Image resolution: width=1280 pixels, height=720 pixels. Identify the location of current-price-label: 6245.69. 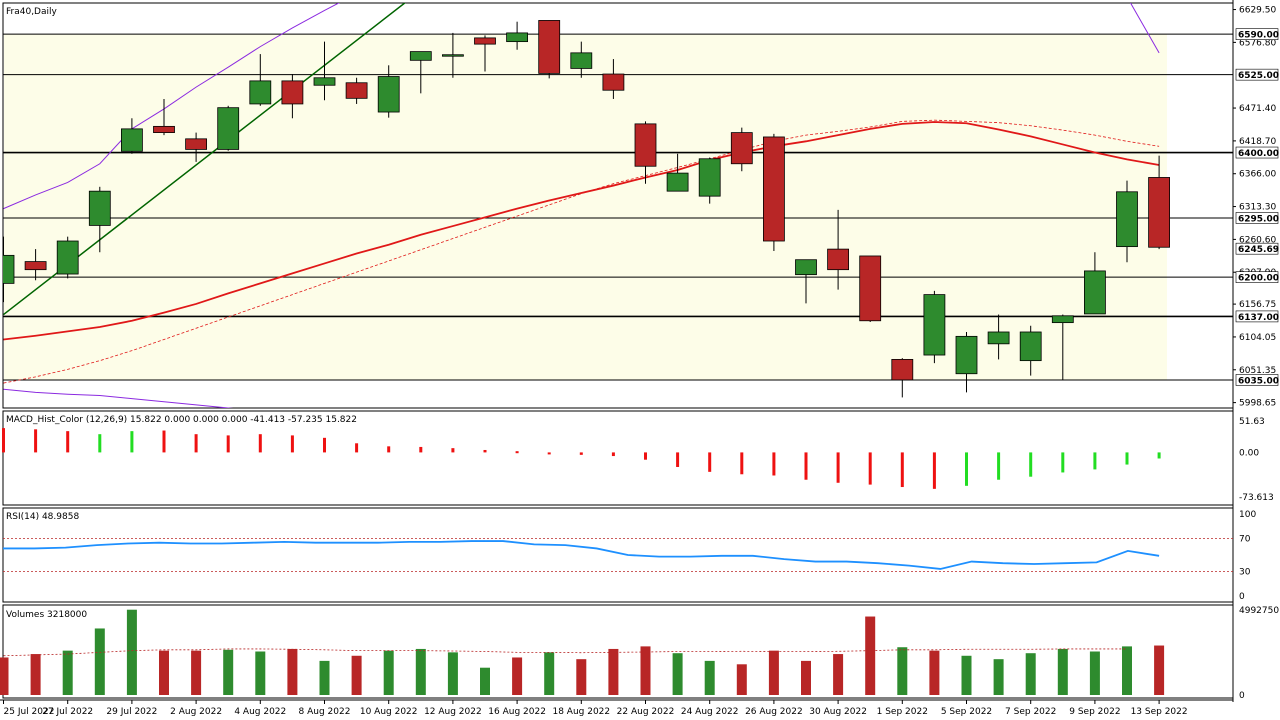
(1258, 250).